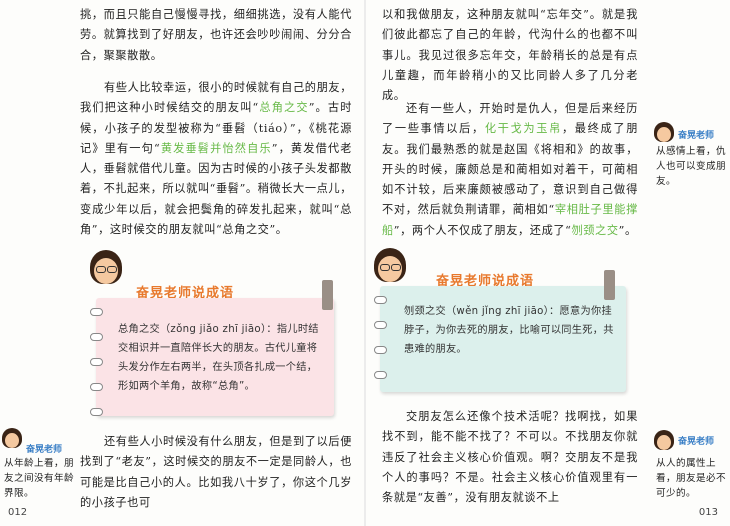 The image size is (730, 526). I want to click on side-note-left-bottom: 奋晃老师 从年龄上看，朋友之间没有年龄界限。, so click(39, 463).